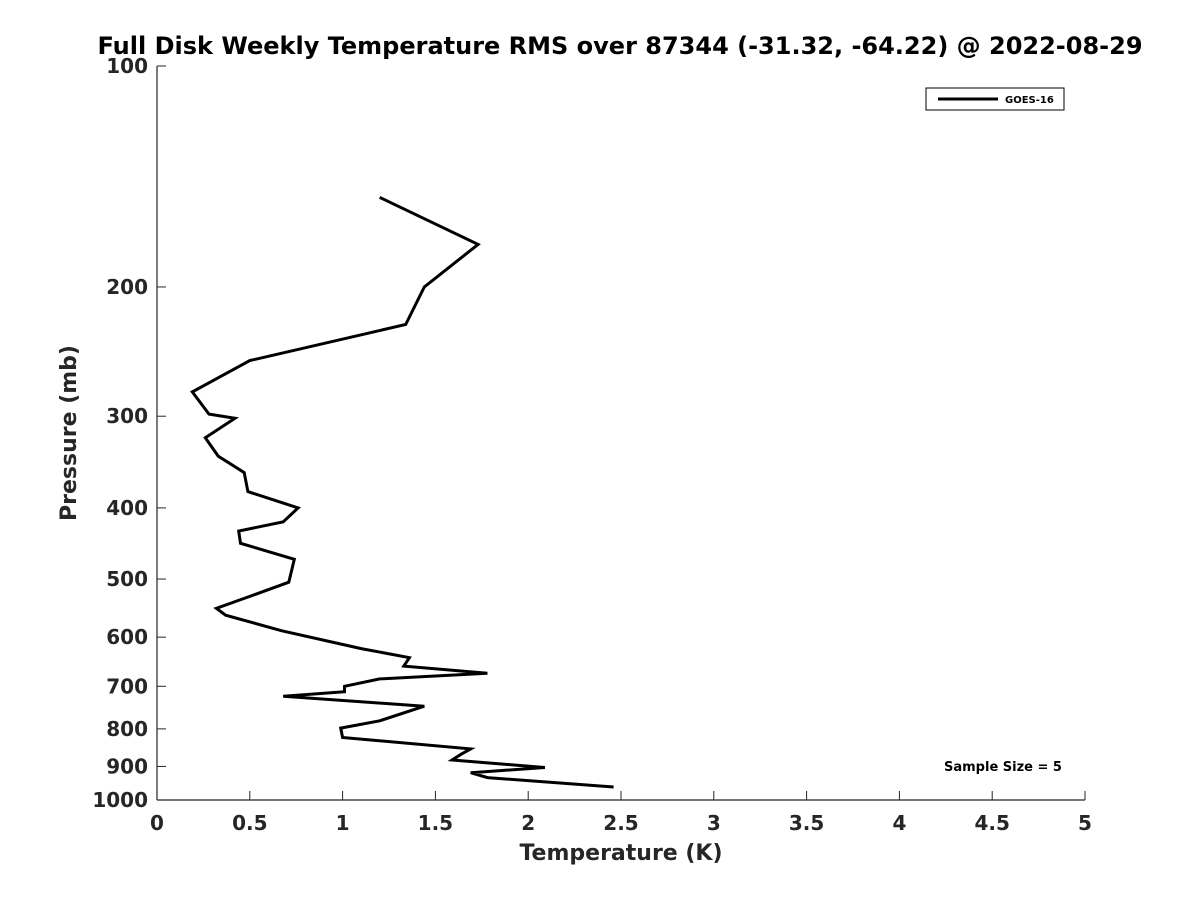 The height and width of the screenshot is (900, 1200). Describe the element at coordinates (127, 686) in the screenshot. I see `y-tick-label: 700` at that location.